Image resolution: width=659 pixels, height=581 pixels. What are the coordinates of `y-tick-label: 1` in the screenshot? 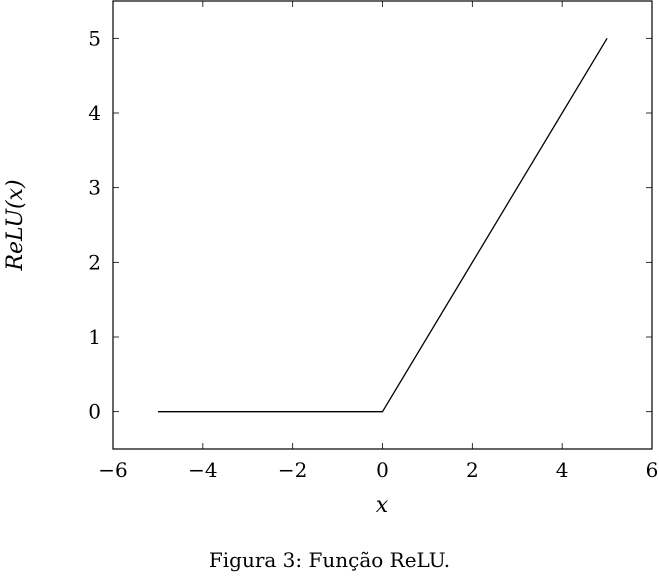 It's located at (94, 337).